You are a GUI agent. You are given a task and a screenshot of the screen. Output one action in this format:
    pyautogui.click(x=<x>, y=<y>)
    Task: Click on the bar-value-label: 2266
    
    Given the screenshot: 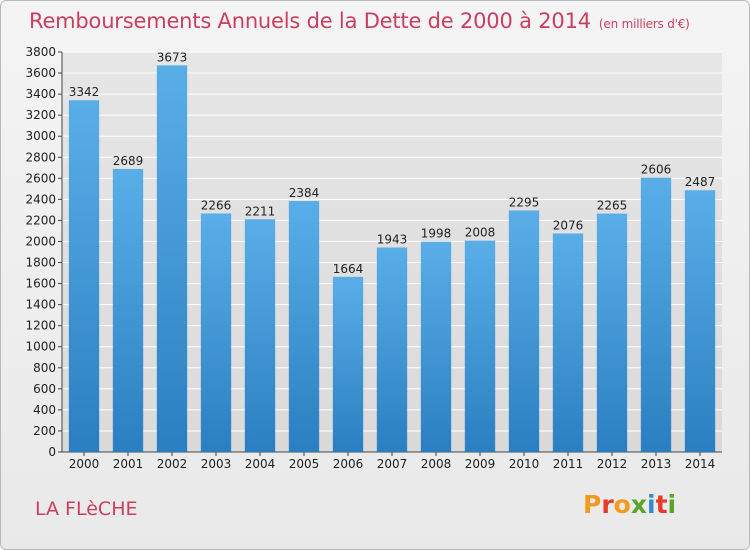 What is the action you would take?
    pyautogui.click(x=216, y=205)
    